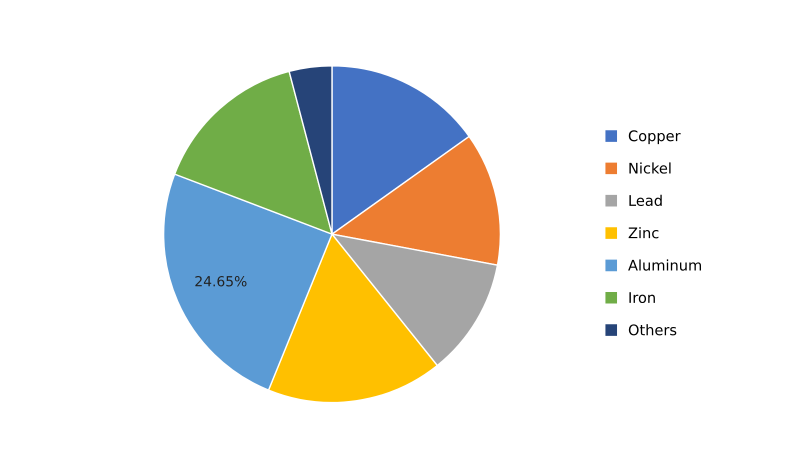 This screenshot has width=800, height=473. Describe the element at coordinates (642, 298) in the screenshot. I see `legend-label: Iron` at that location.